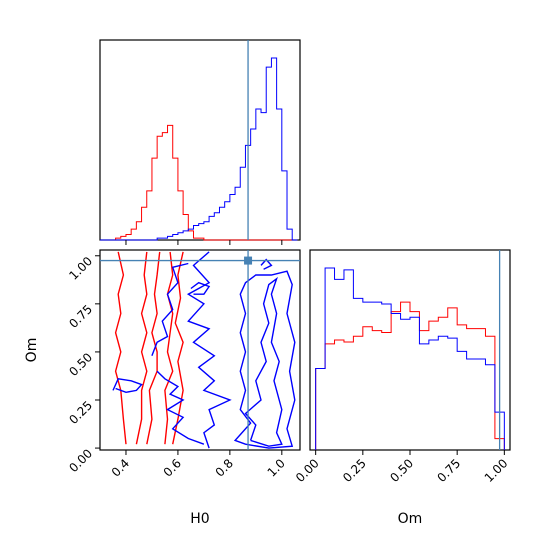 The width and height of the screenshot is (550, 550). I want to click on om-histogram-frame, so click(410, 350).